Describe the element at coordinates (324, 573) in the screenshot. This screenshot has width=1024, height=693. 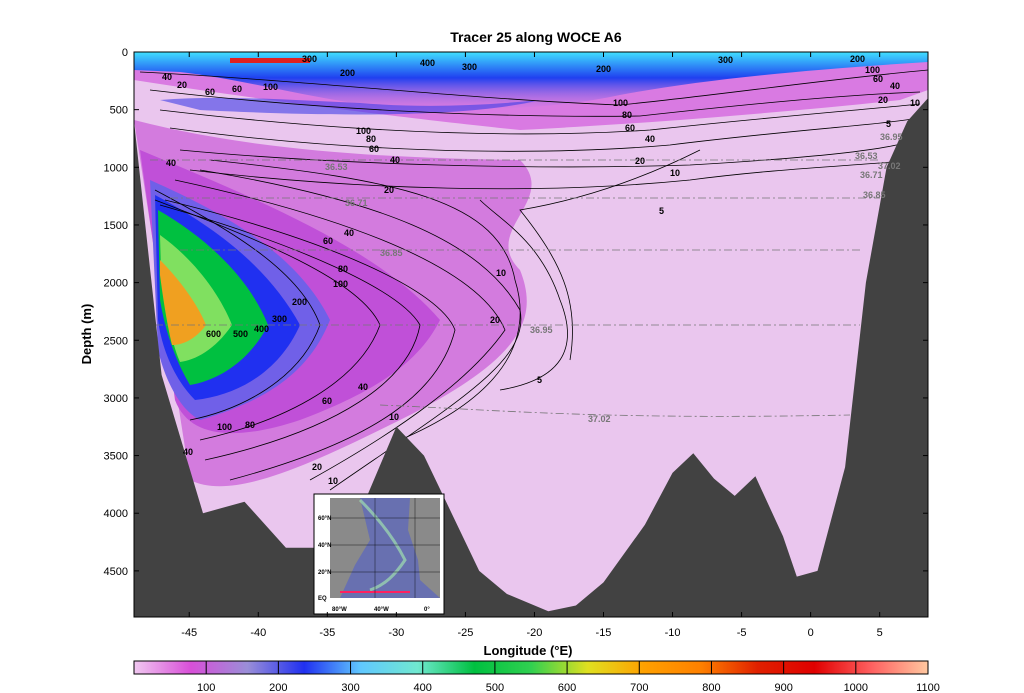
I see `inset-lat-label: 20°N` at that location.